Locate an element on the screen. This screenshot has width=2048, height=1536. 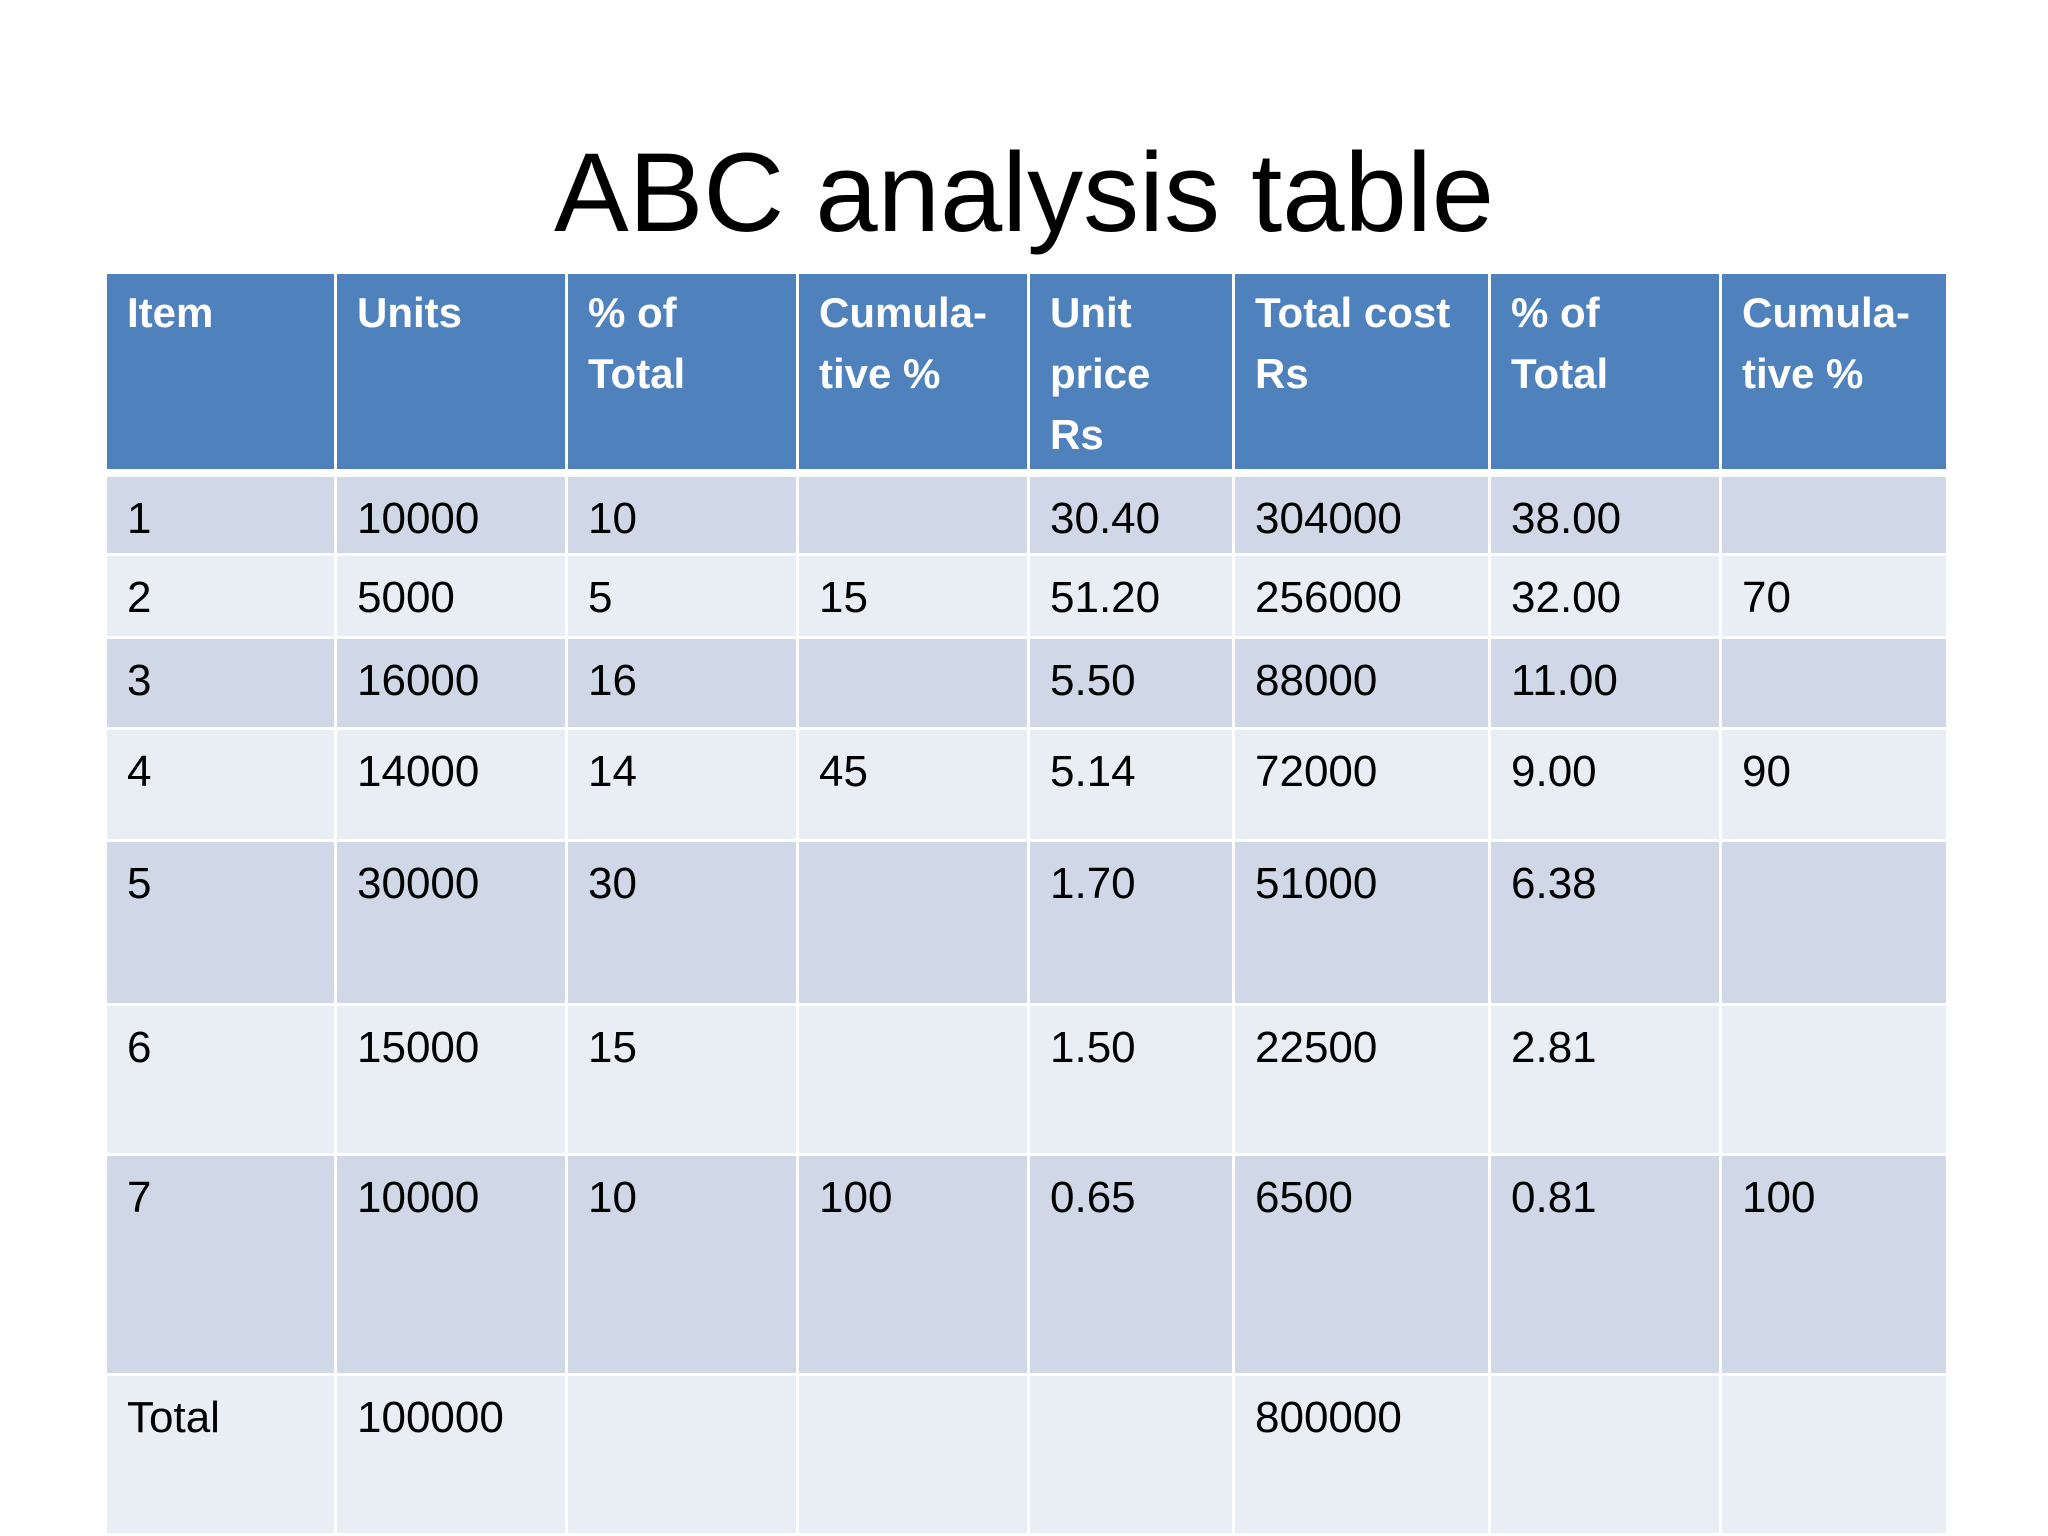
table-row: 7 10000 10 100 0.65 6500 0.81 100 is located at coordinates (1026, 1265).